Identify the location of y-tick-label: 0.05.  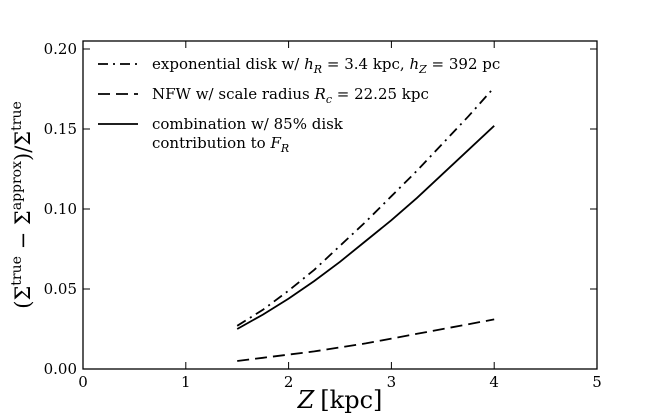
(60, 289).